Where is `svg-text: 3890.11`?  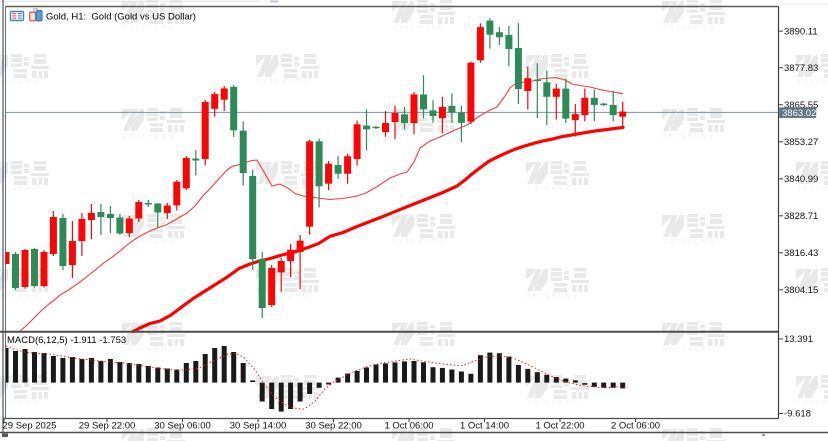 svg-text: 3890.11 is located at coordinates (801, 31).